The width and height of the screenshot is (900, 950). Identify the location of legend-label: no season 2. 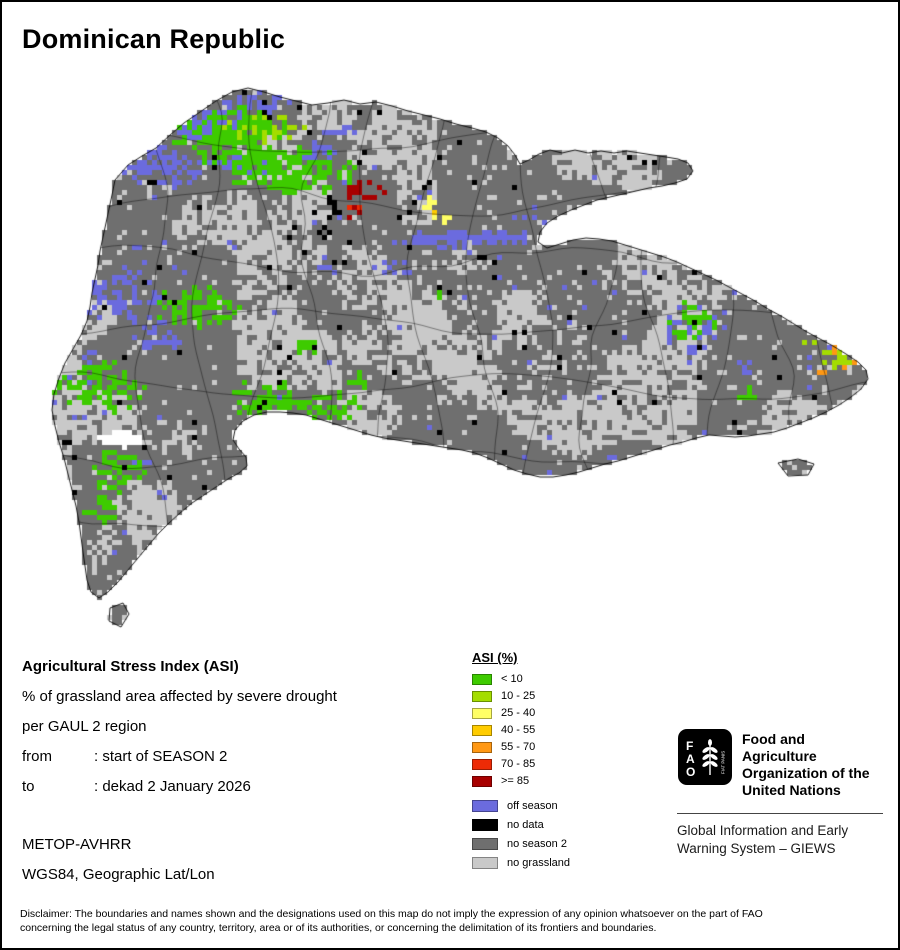
(537, 844).